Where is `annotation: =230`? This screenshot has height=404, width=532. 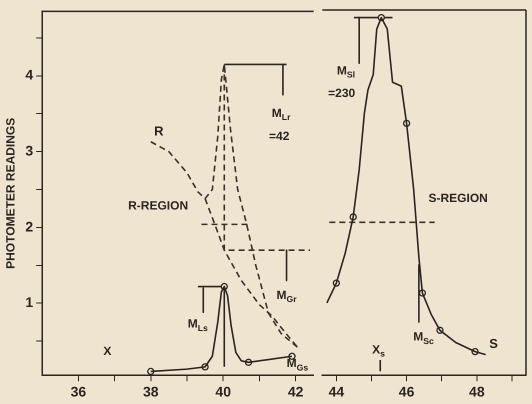
annotation: =230 is located at coordinates (342, 93).